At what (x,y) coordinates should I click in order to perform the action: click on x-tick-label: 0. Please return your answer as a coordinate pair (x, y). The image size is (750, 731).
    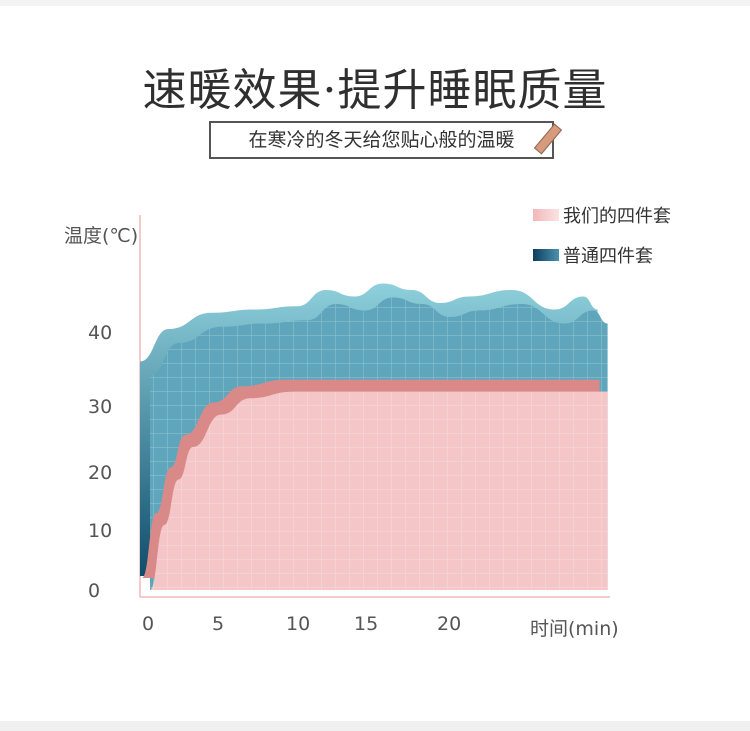
    Looking at the image, I should click on (148, 624).